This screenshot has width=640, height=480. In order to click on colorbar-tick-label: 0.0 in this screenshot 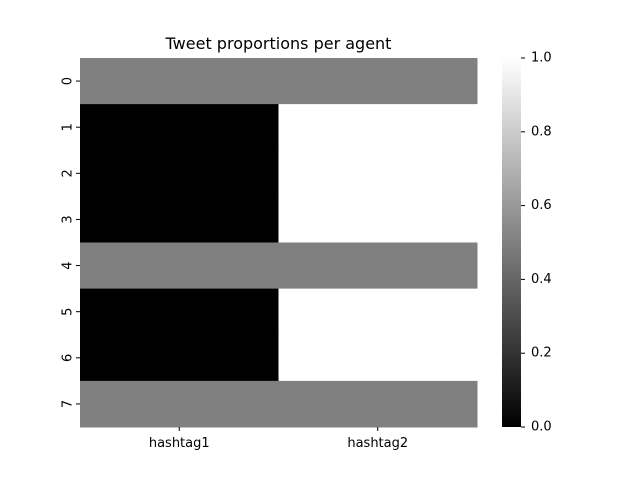, I will do `click(541, 427)`.